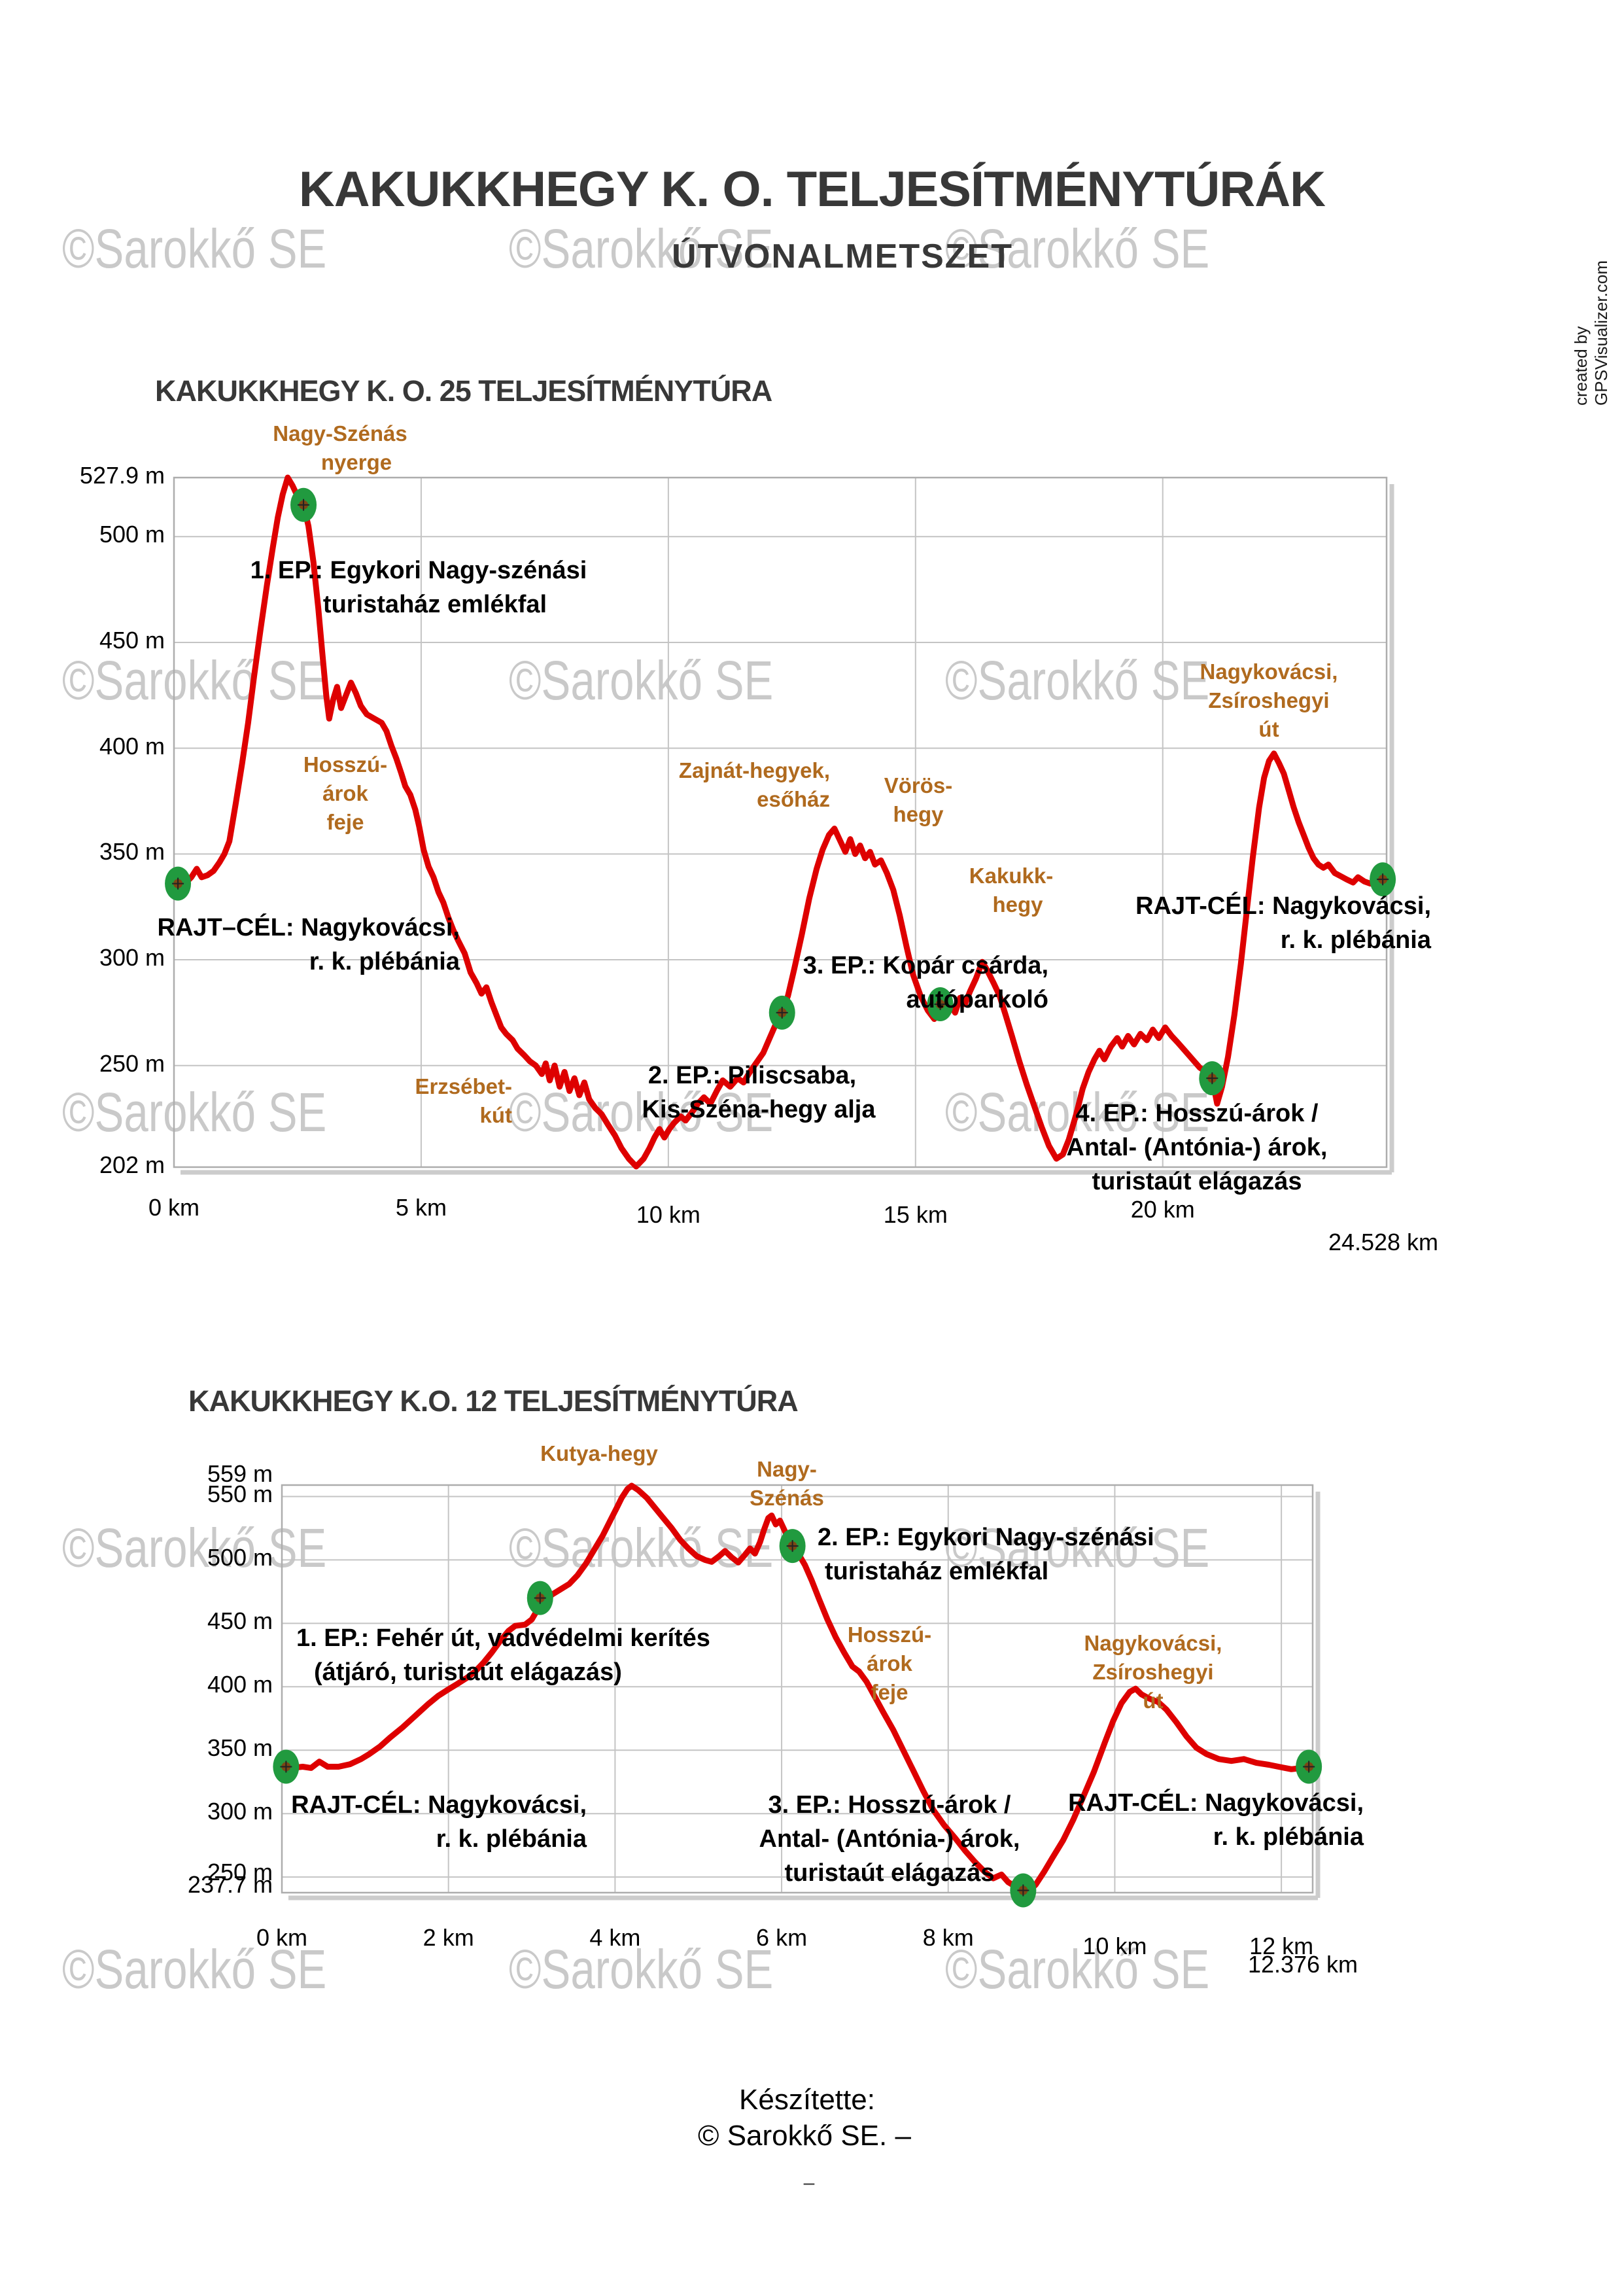 The height and width of the screenshot is (2295, 1624). I want to click on waypoint-label: Kutya-hegy, so click(599, 1453).